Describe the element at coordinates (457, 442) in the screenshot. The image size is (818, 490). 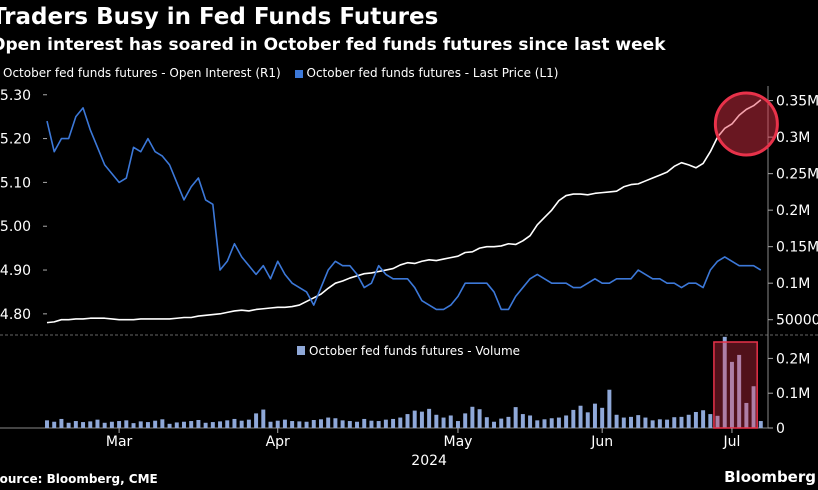
I see `x-axis-tick-label: May` at that location.